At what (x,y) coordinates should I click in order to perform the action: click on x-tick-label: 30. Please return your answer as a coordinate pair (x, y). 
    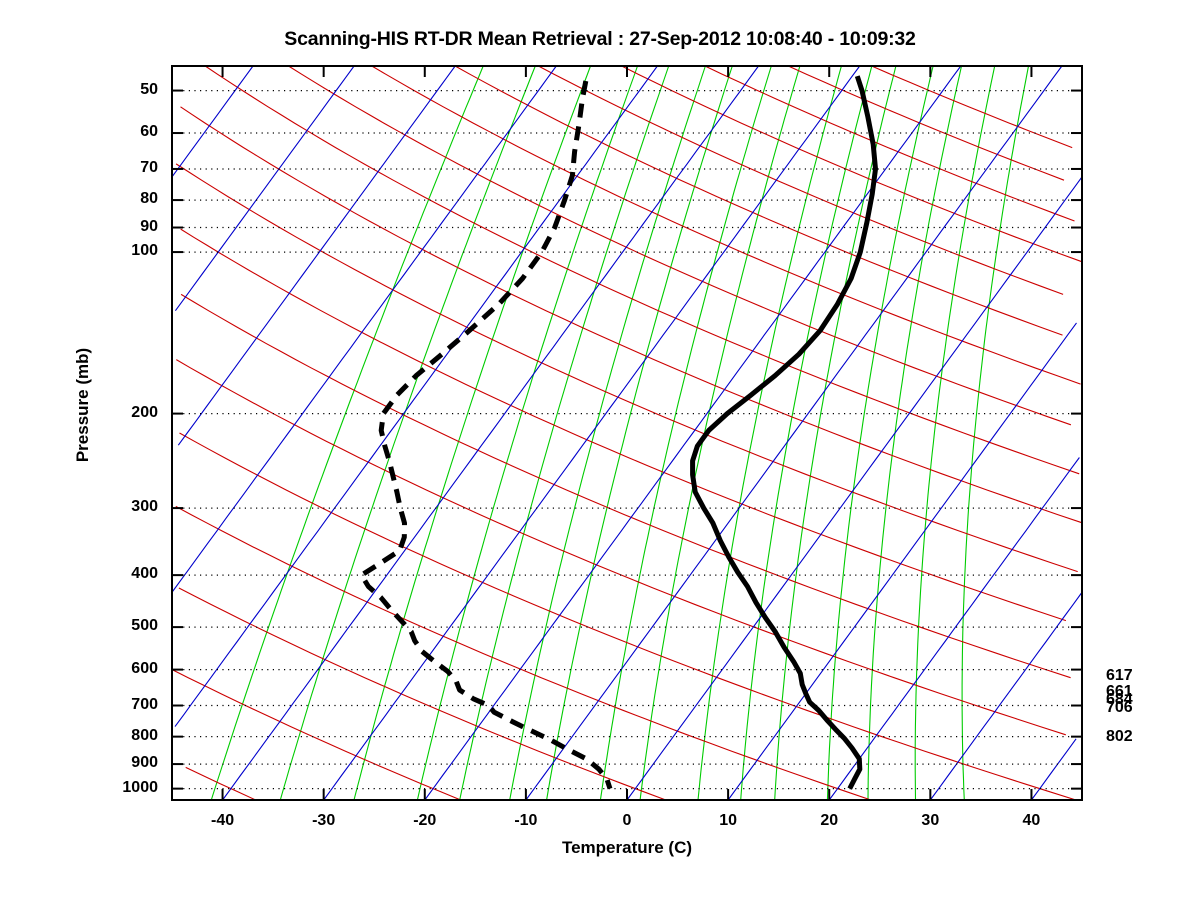
    Looking at the image, I should click on (930, 820).